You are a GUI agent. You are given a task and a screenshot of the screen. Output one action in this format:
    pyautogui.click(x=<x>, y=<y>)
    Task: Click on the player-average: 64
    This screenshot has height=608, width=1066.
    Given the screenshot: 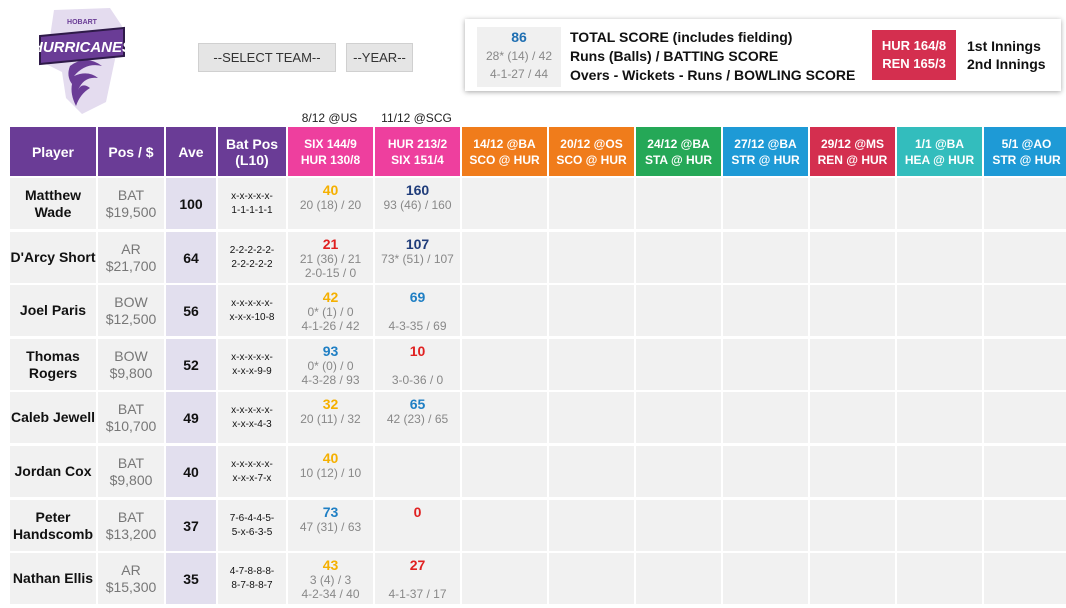 What is the action you would take?
    pyautogui.click(x=191, y=257)
    